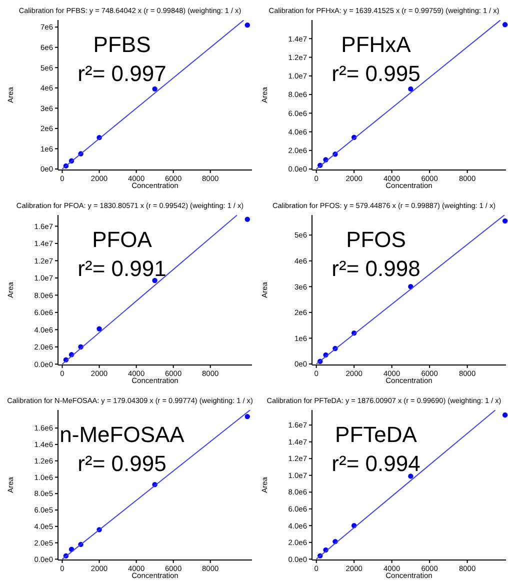 The width and height of the screenshot is (508, 581). I want to click on annotation: PFBS, so click(122, 44).